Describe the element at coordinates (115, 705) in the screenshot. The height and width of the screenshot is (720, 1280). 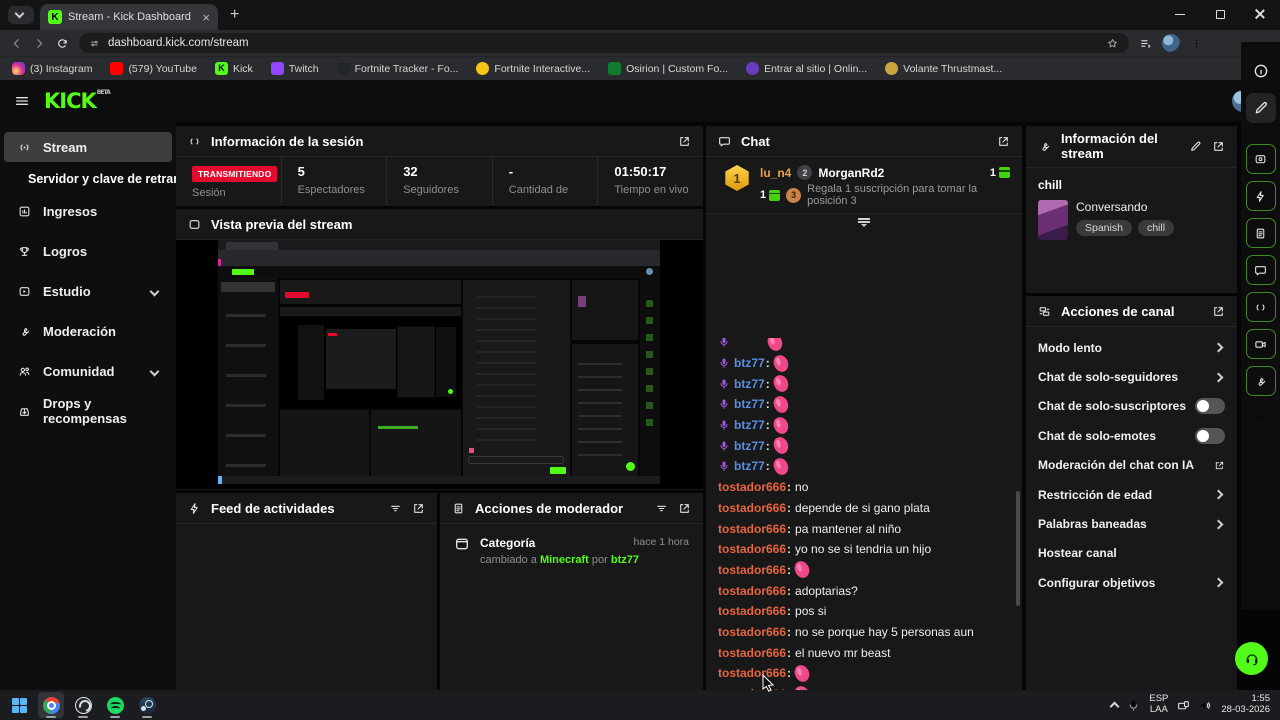
I see `taskbar-spotify` at that location.